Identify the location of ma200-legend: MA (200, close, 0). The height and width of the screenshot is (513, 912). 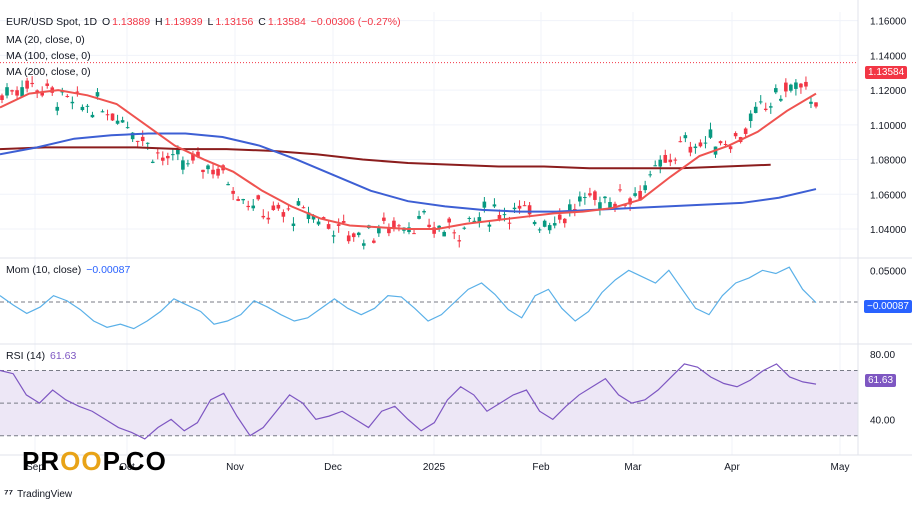
(48, 72).